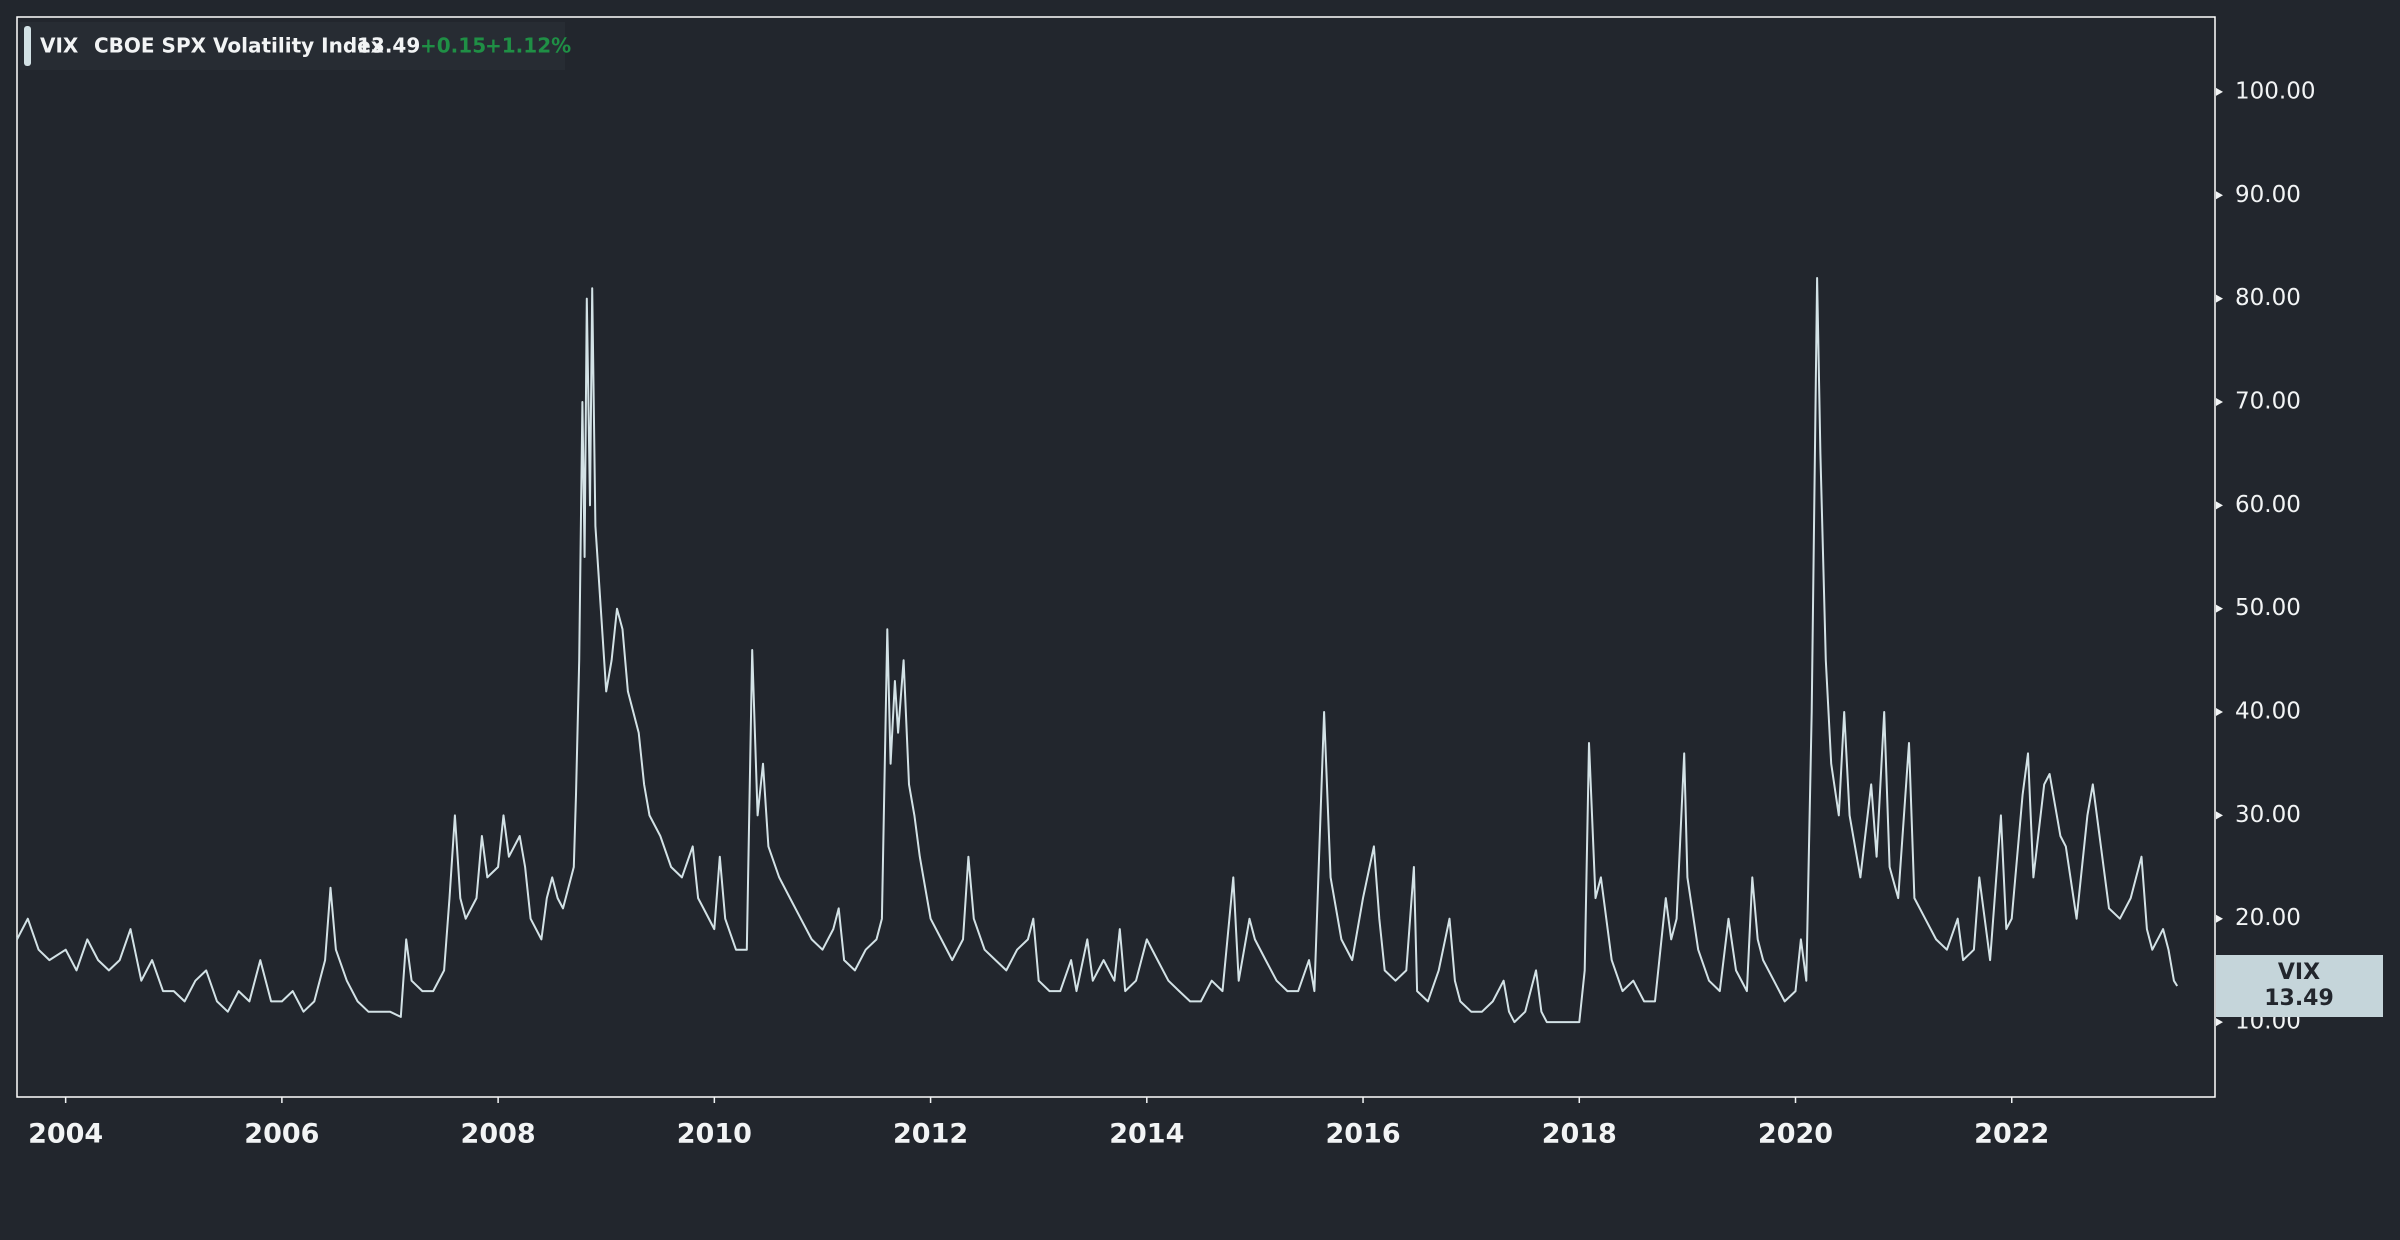  What do you see at coordinates (27, 46) in the screenshot?
I see `legend-swatch` at bounding box center [27, 46].